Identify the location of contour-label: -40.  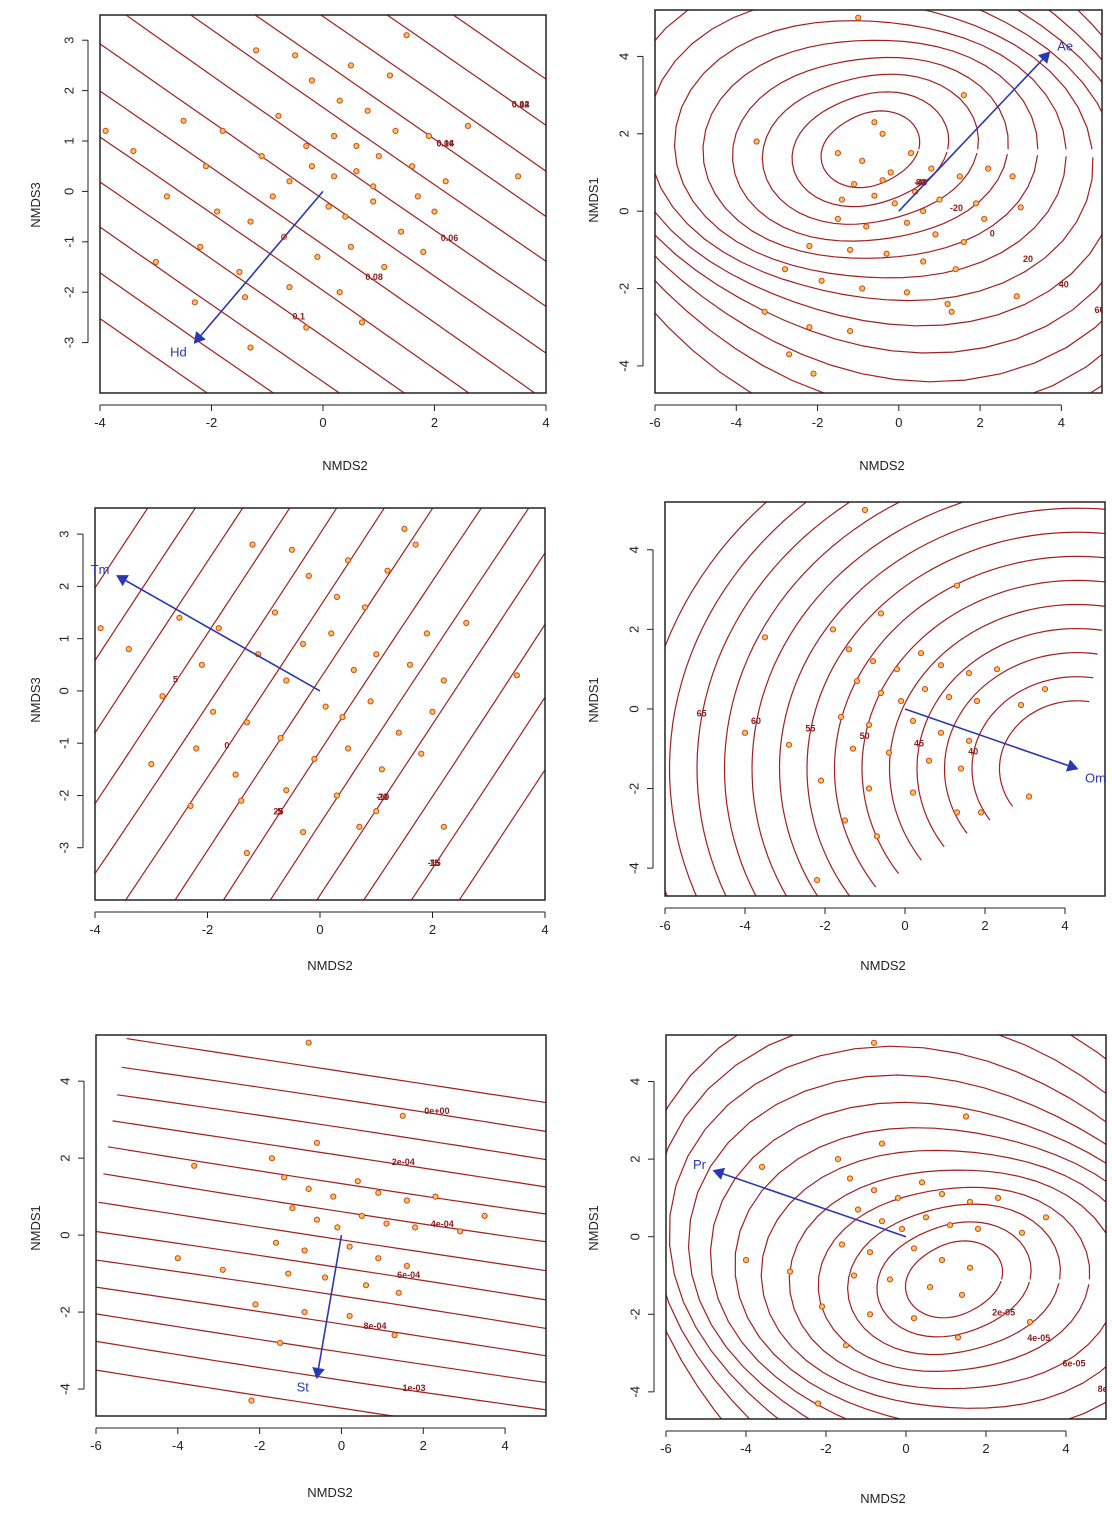
(920, 182).